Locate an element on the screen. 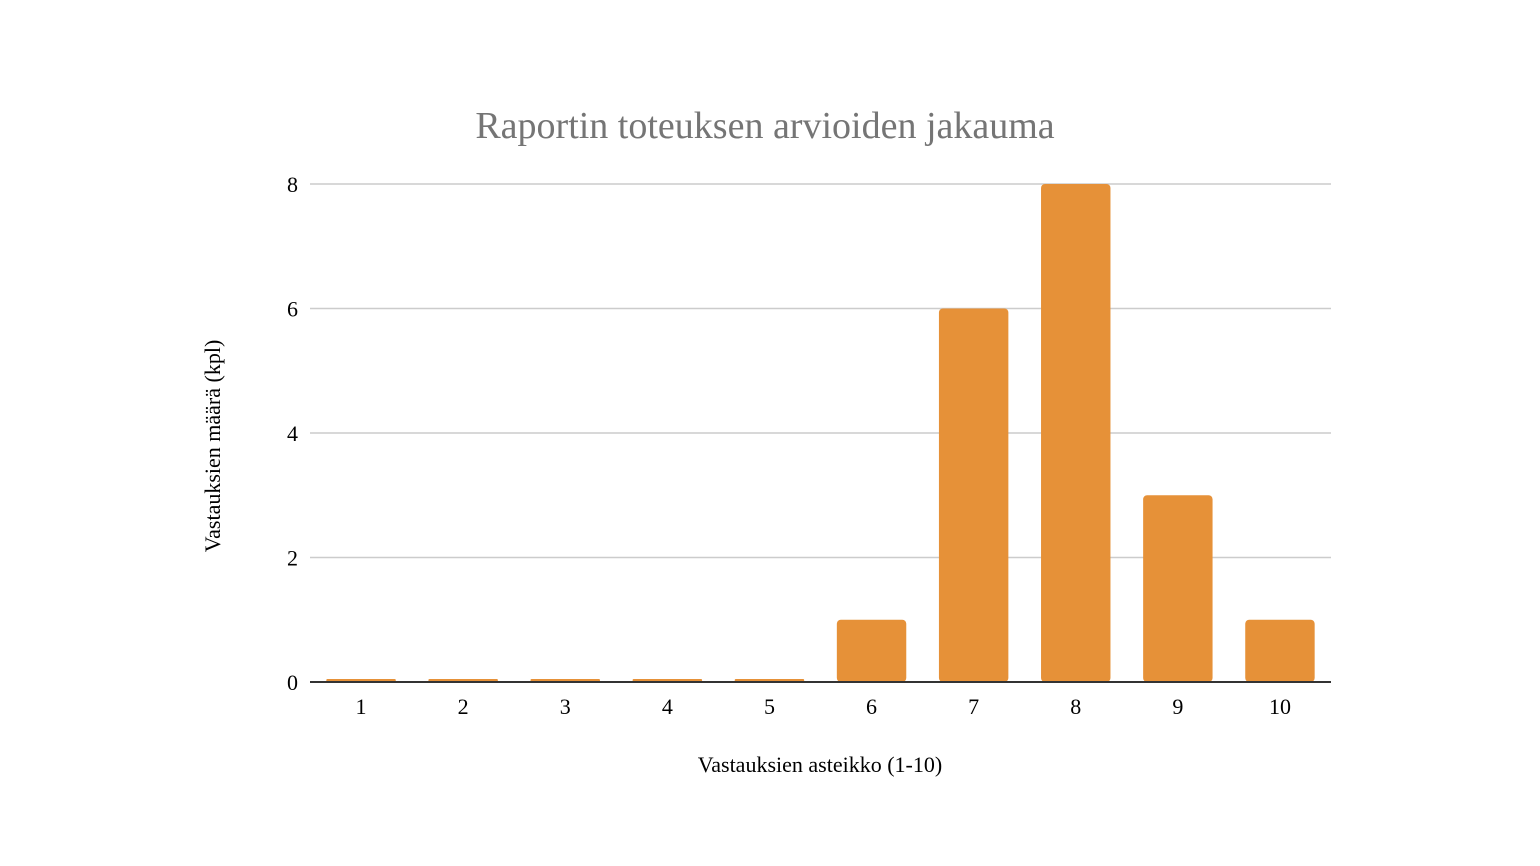  y-tick-label: 2 is located at coordinates (292, 558).